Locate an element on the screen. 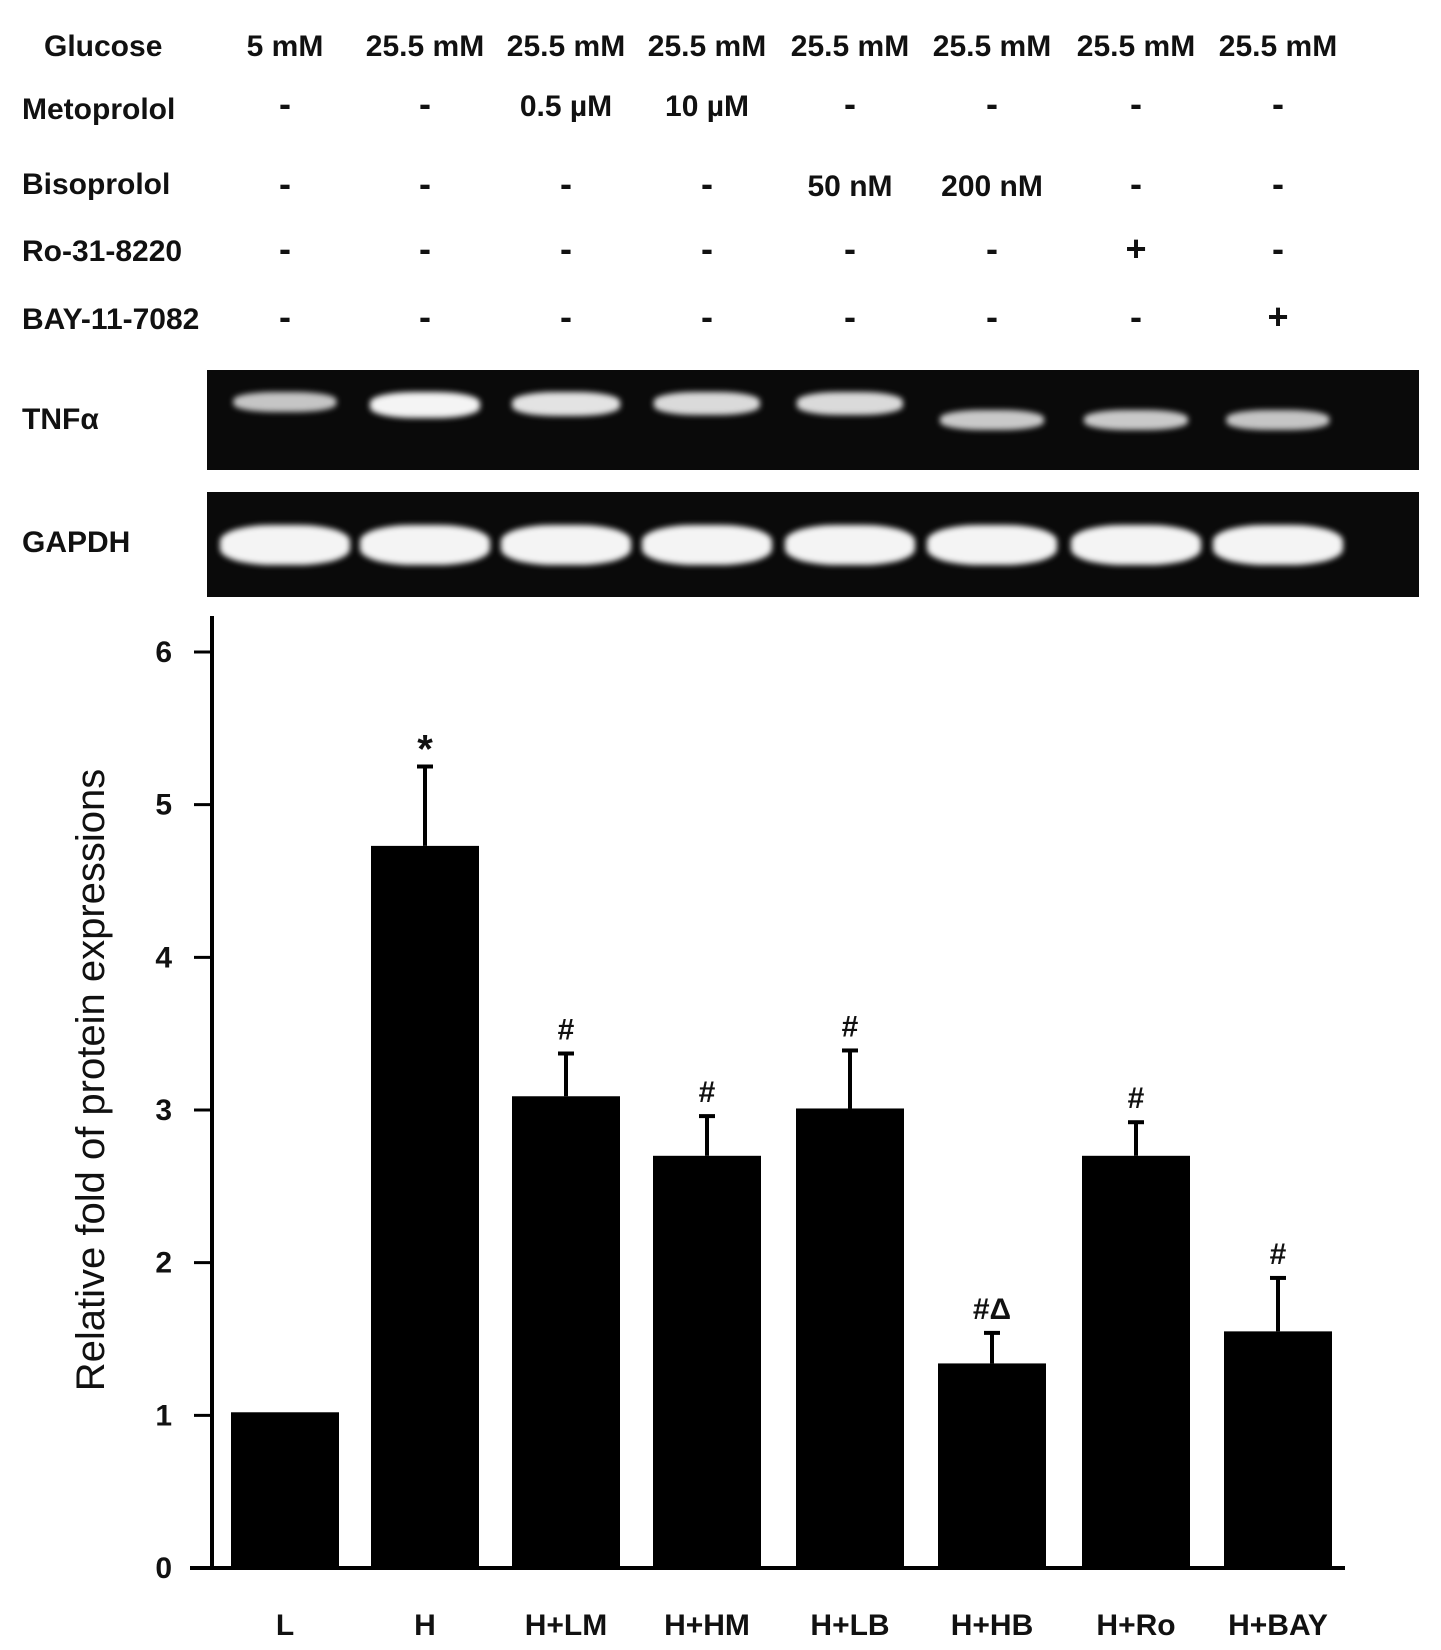 The width and height of the screenshot is (1441, 1650). cell-ro-31-8220-1: - is located at coordinates (285, 248).